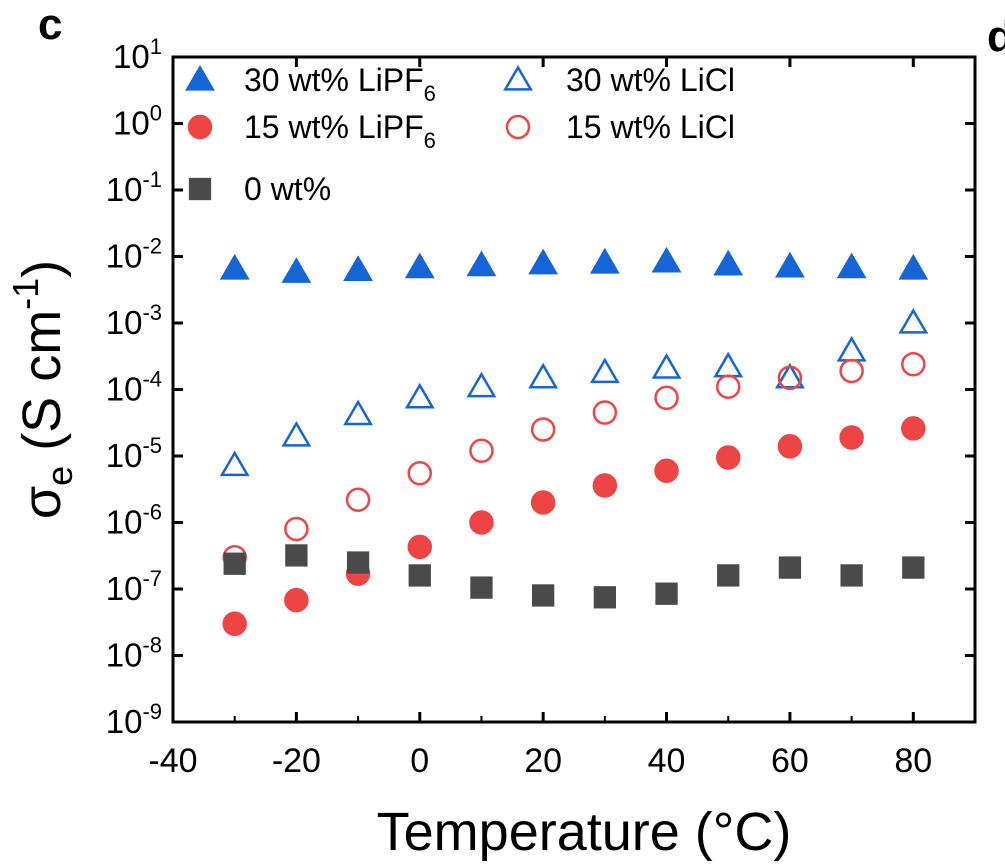 The height and width of the screenshot is (867, 1005). What do you see at coordinates (419, 761) in the screenshot?
I see `x-tick-label: 0` at bounding box center [419, 761].